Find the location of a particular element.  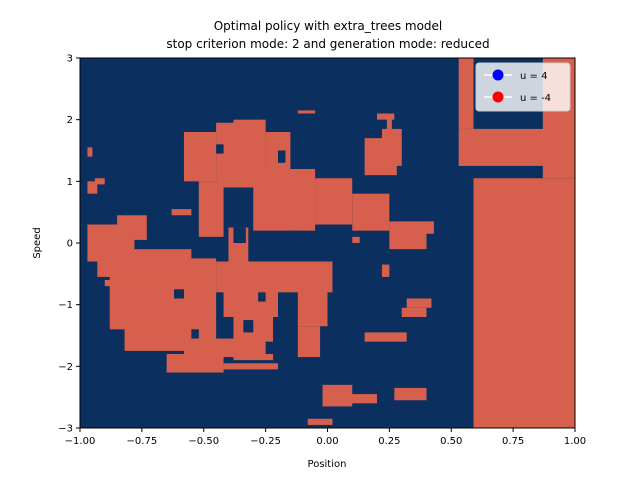

legend: u = 4 u = -4 is located at coordinates (523, 87).